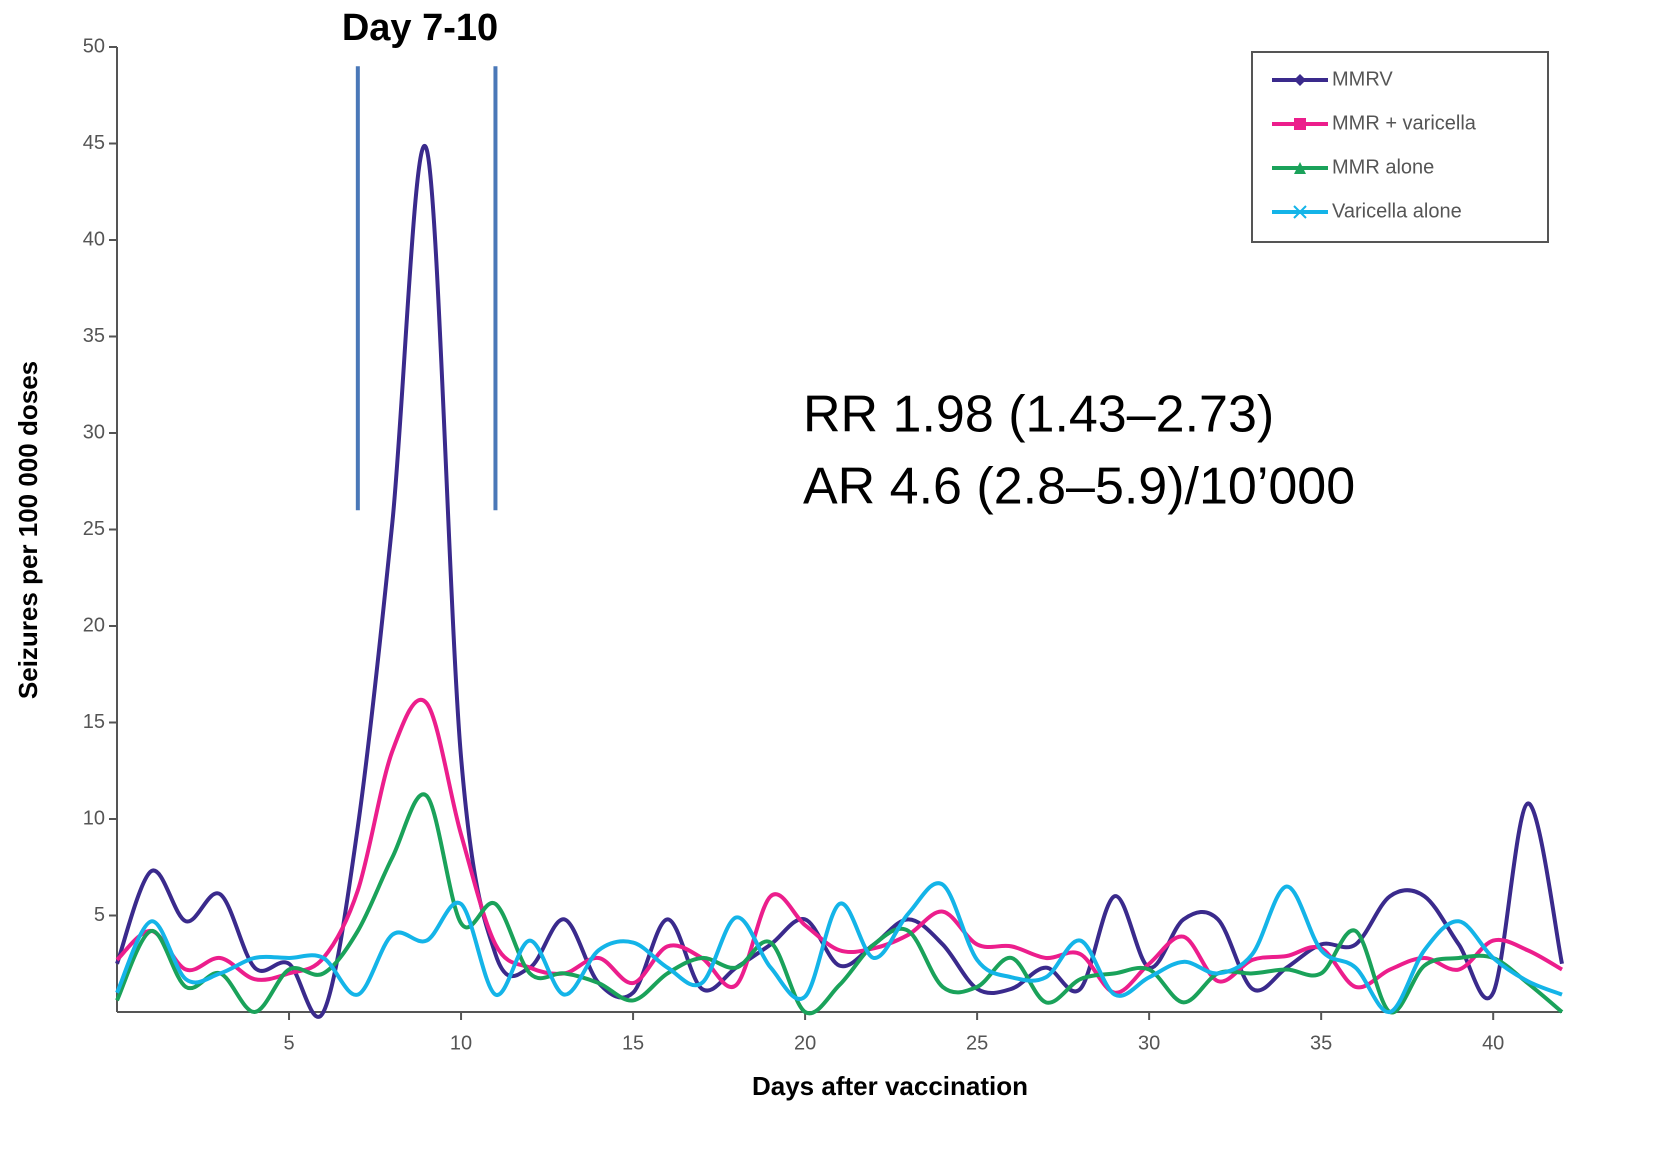  Describe the element at coordinates (1321, 1043) in the screenshot. I see `x-tick-label: 35` at that location.